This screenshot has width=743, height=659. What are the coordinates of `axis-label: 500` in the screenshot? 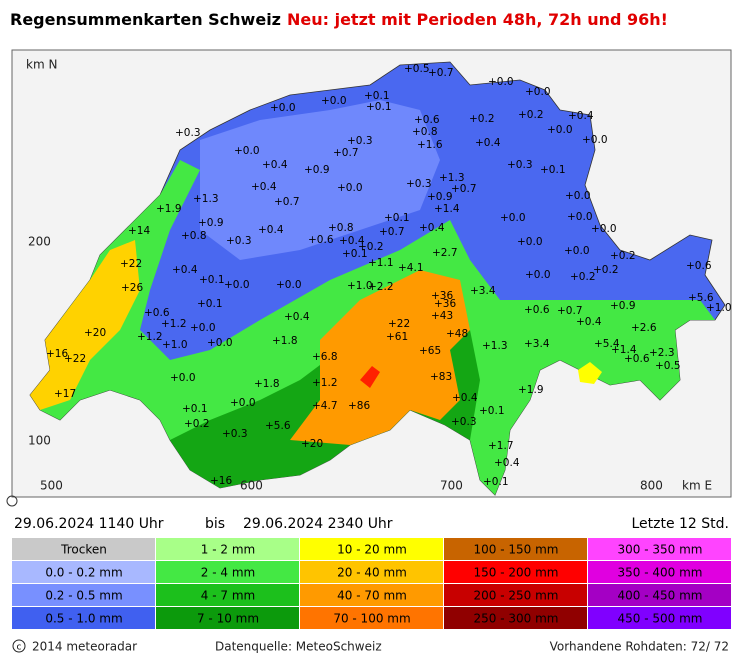 It's located at (51, 486).